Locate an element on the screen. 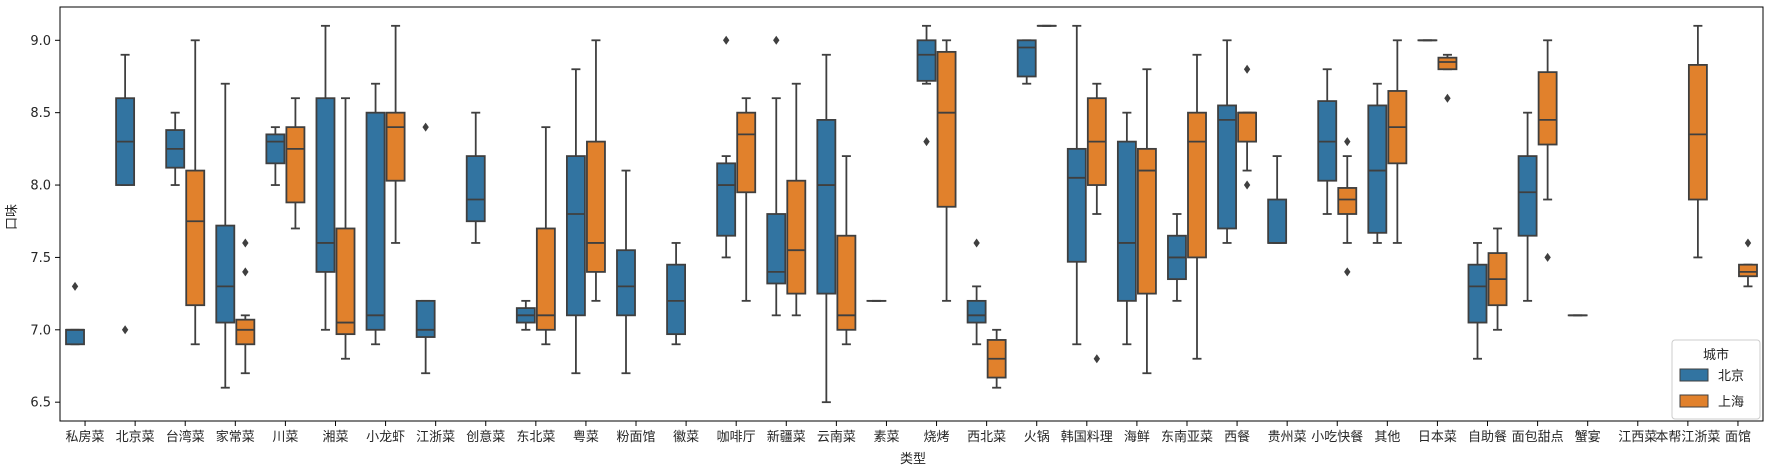 The height and width of the screenshot is (476, 1769). y-tick-label: 6.5 is located at coordinates (40, 403).